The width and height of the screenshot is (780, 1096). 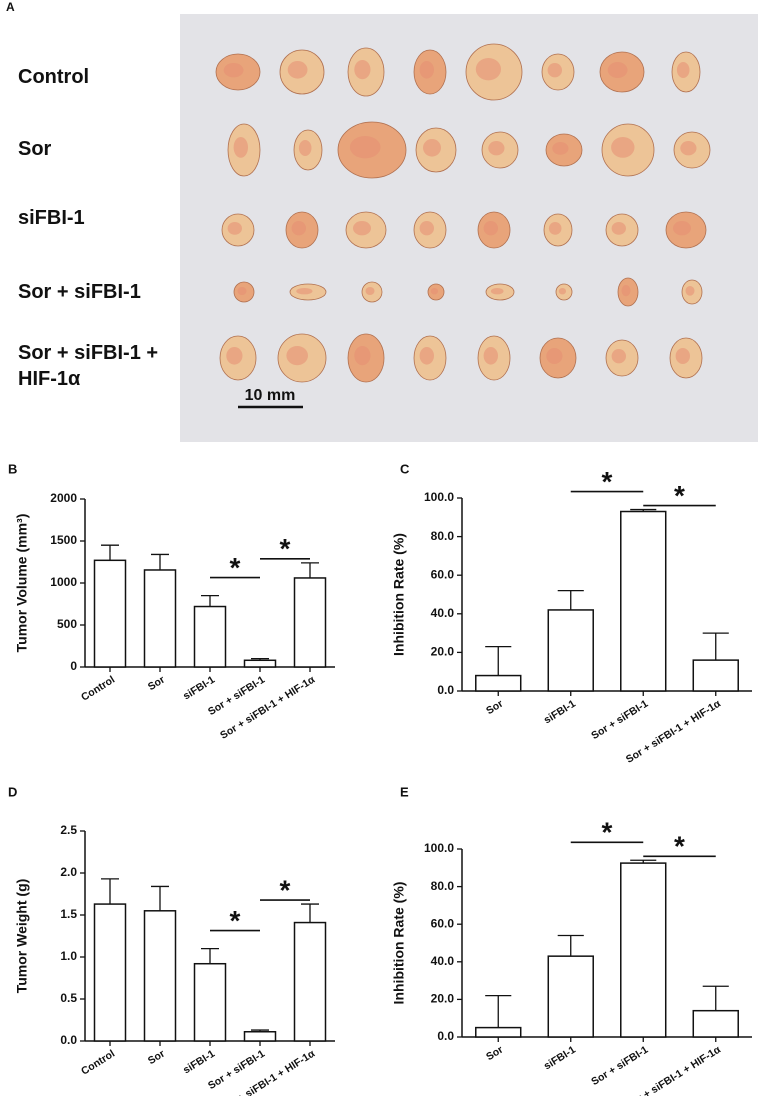 I want to click on y-tick-label: 1.0, so click(x=68, y=956).